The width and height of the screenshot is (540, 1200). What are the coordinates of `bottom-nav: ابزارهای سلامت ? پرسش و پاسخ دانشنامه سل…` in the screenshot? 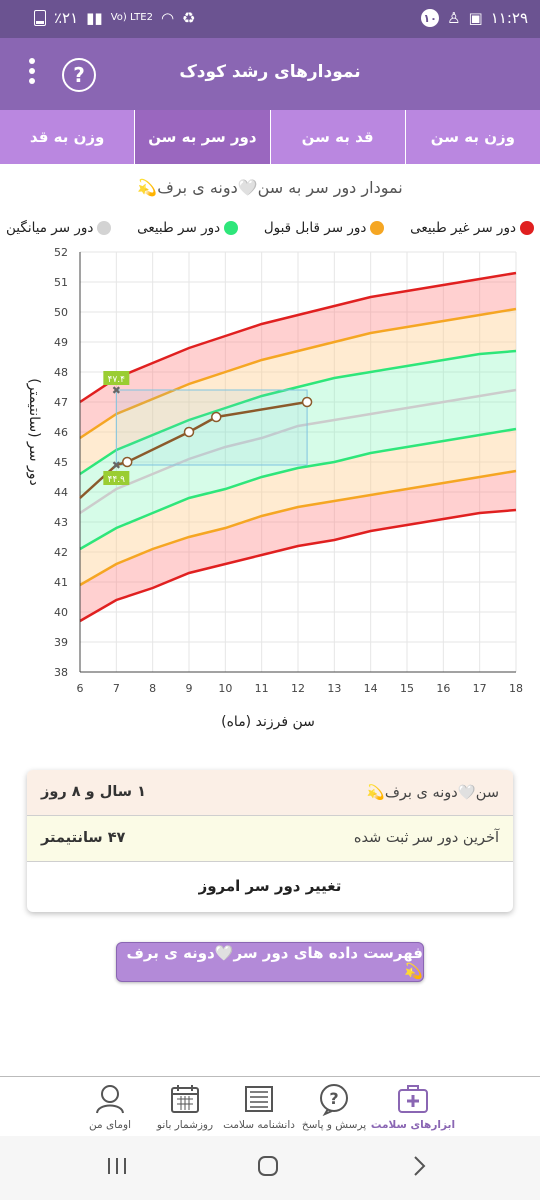 It's located at (270, 1106).